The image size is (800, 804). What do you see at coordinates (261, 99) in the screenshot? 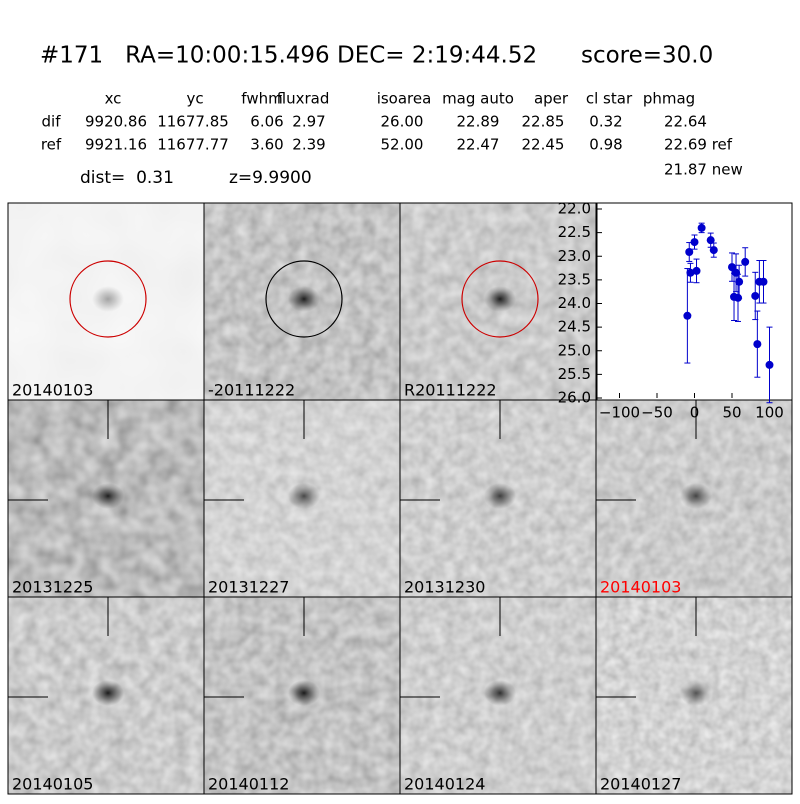
I see `column-header: fwhm` at bounding box center [261, 99].